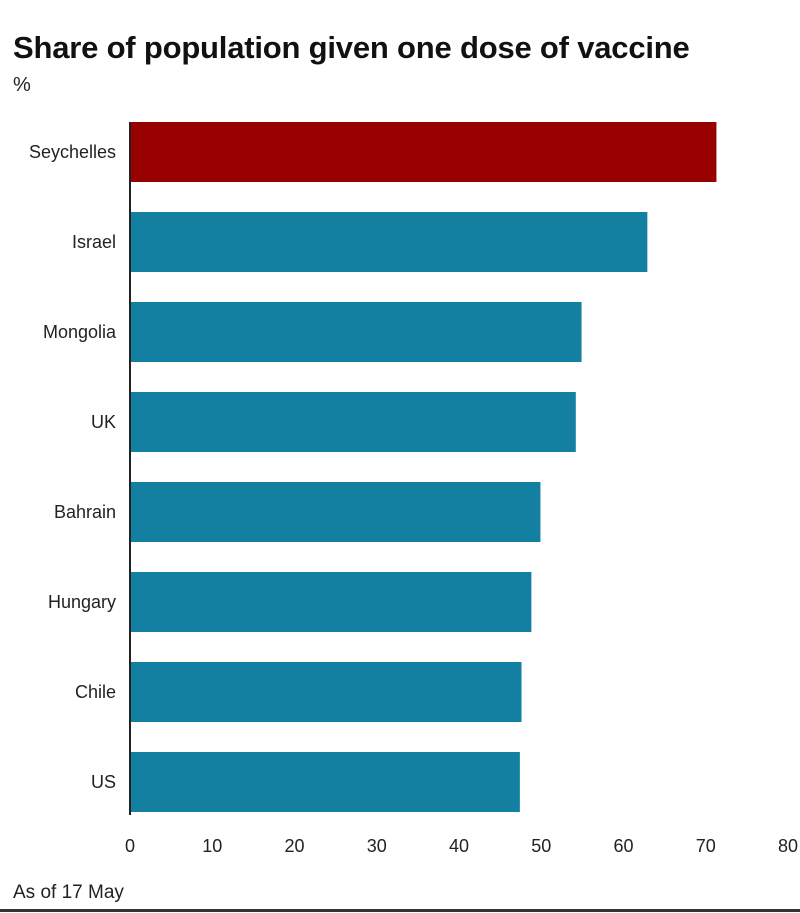  What do you see at coordinates (85, 512) in the screenshot?
I see `category-label: Bahrain` at bounding box center [85, 512].